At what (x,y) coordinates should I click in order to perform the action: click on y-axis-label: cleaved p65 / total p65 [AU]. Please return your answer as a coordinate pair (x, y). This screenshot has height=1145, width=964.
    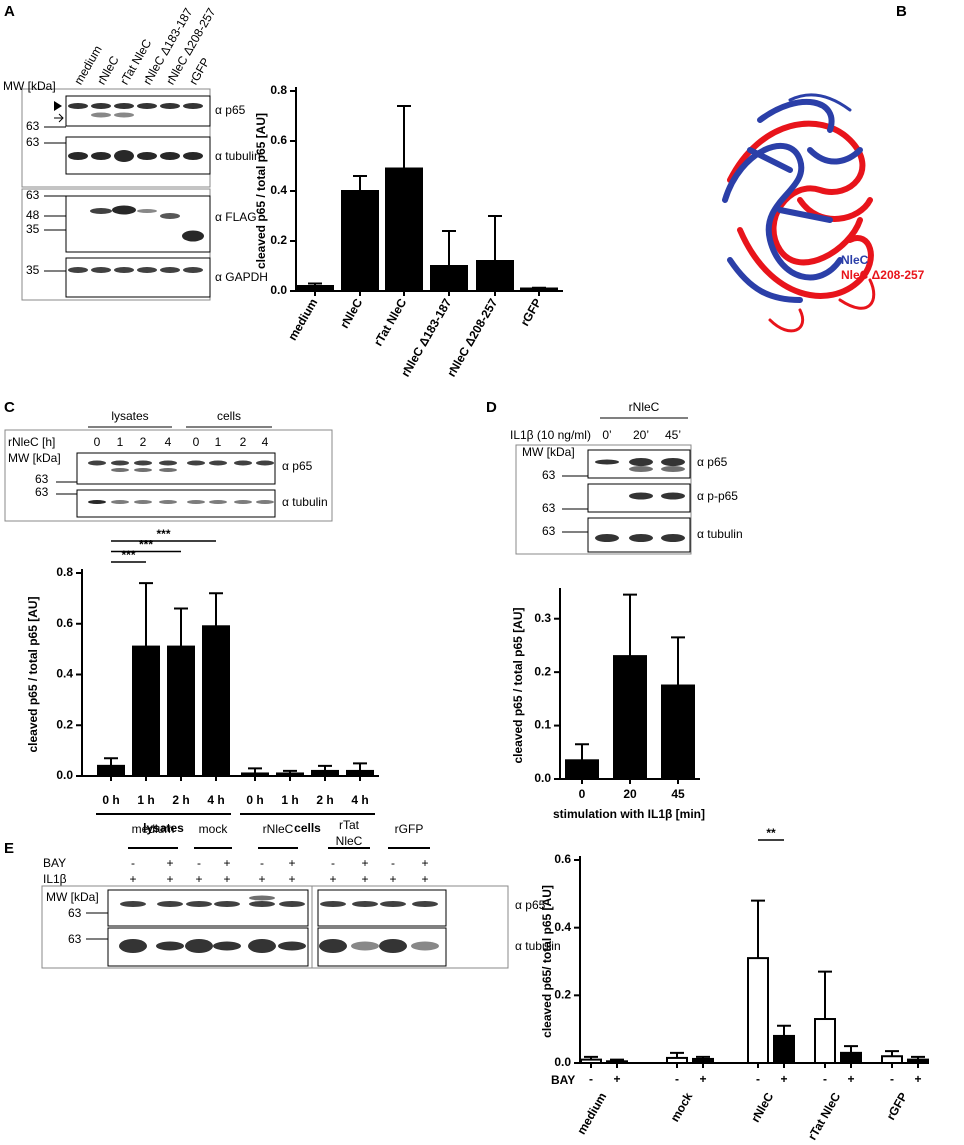
    Looking at the image, I should click on (33, 674).